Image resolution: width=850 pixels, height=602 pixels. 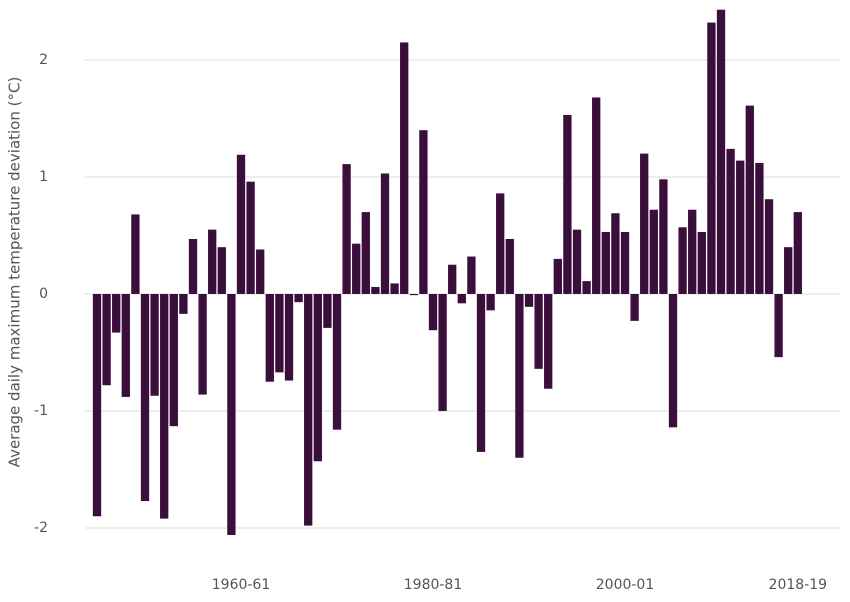 I want to click on y-tick-label: 0, so click(x=43, y=294).